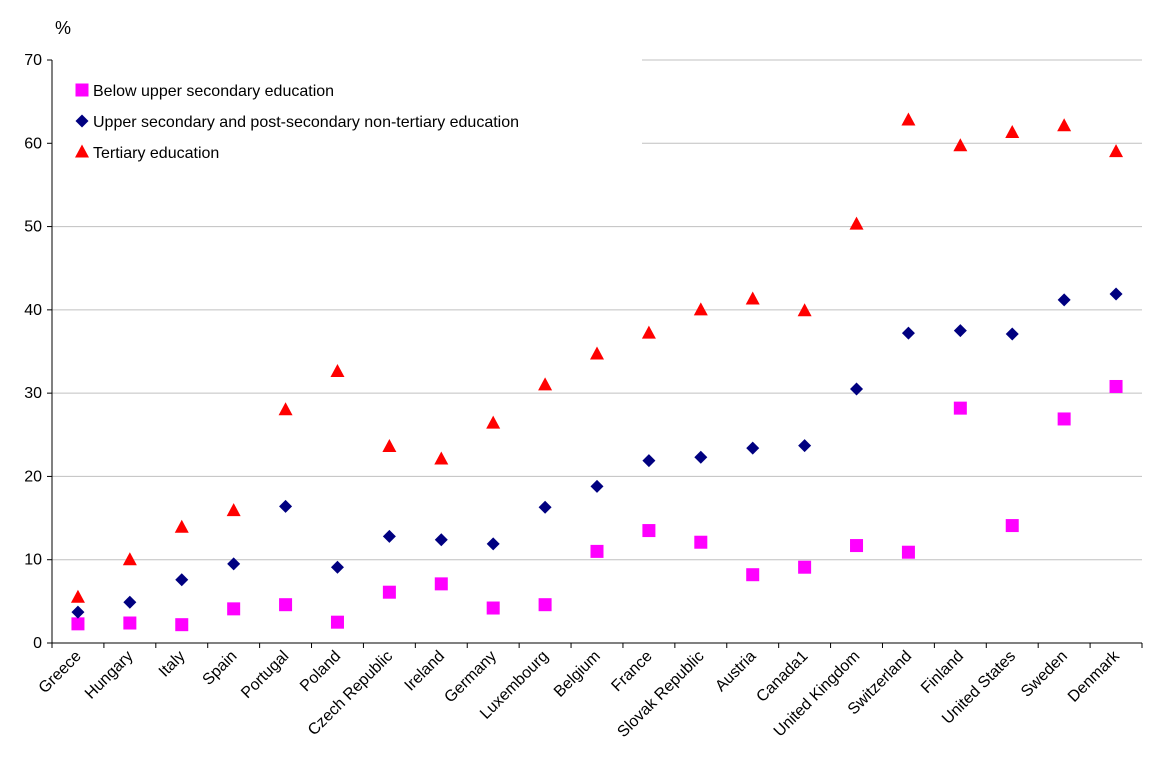 This screenshot has height=772, width=1150. What do you see at coordinates (942, 672) in the screenshot?
I see `x-tick-label: Finland` at bounding box center [942, 672].